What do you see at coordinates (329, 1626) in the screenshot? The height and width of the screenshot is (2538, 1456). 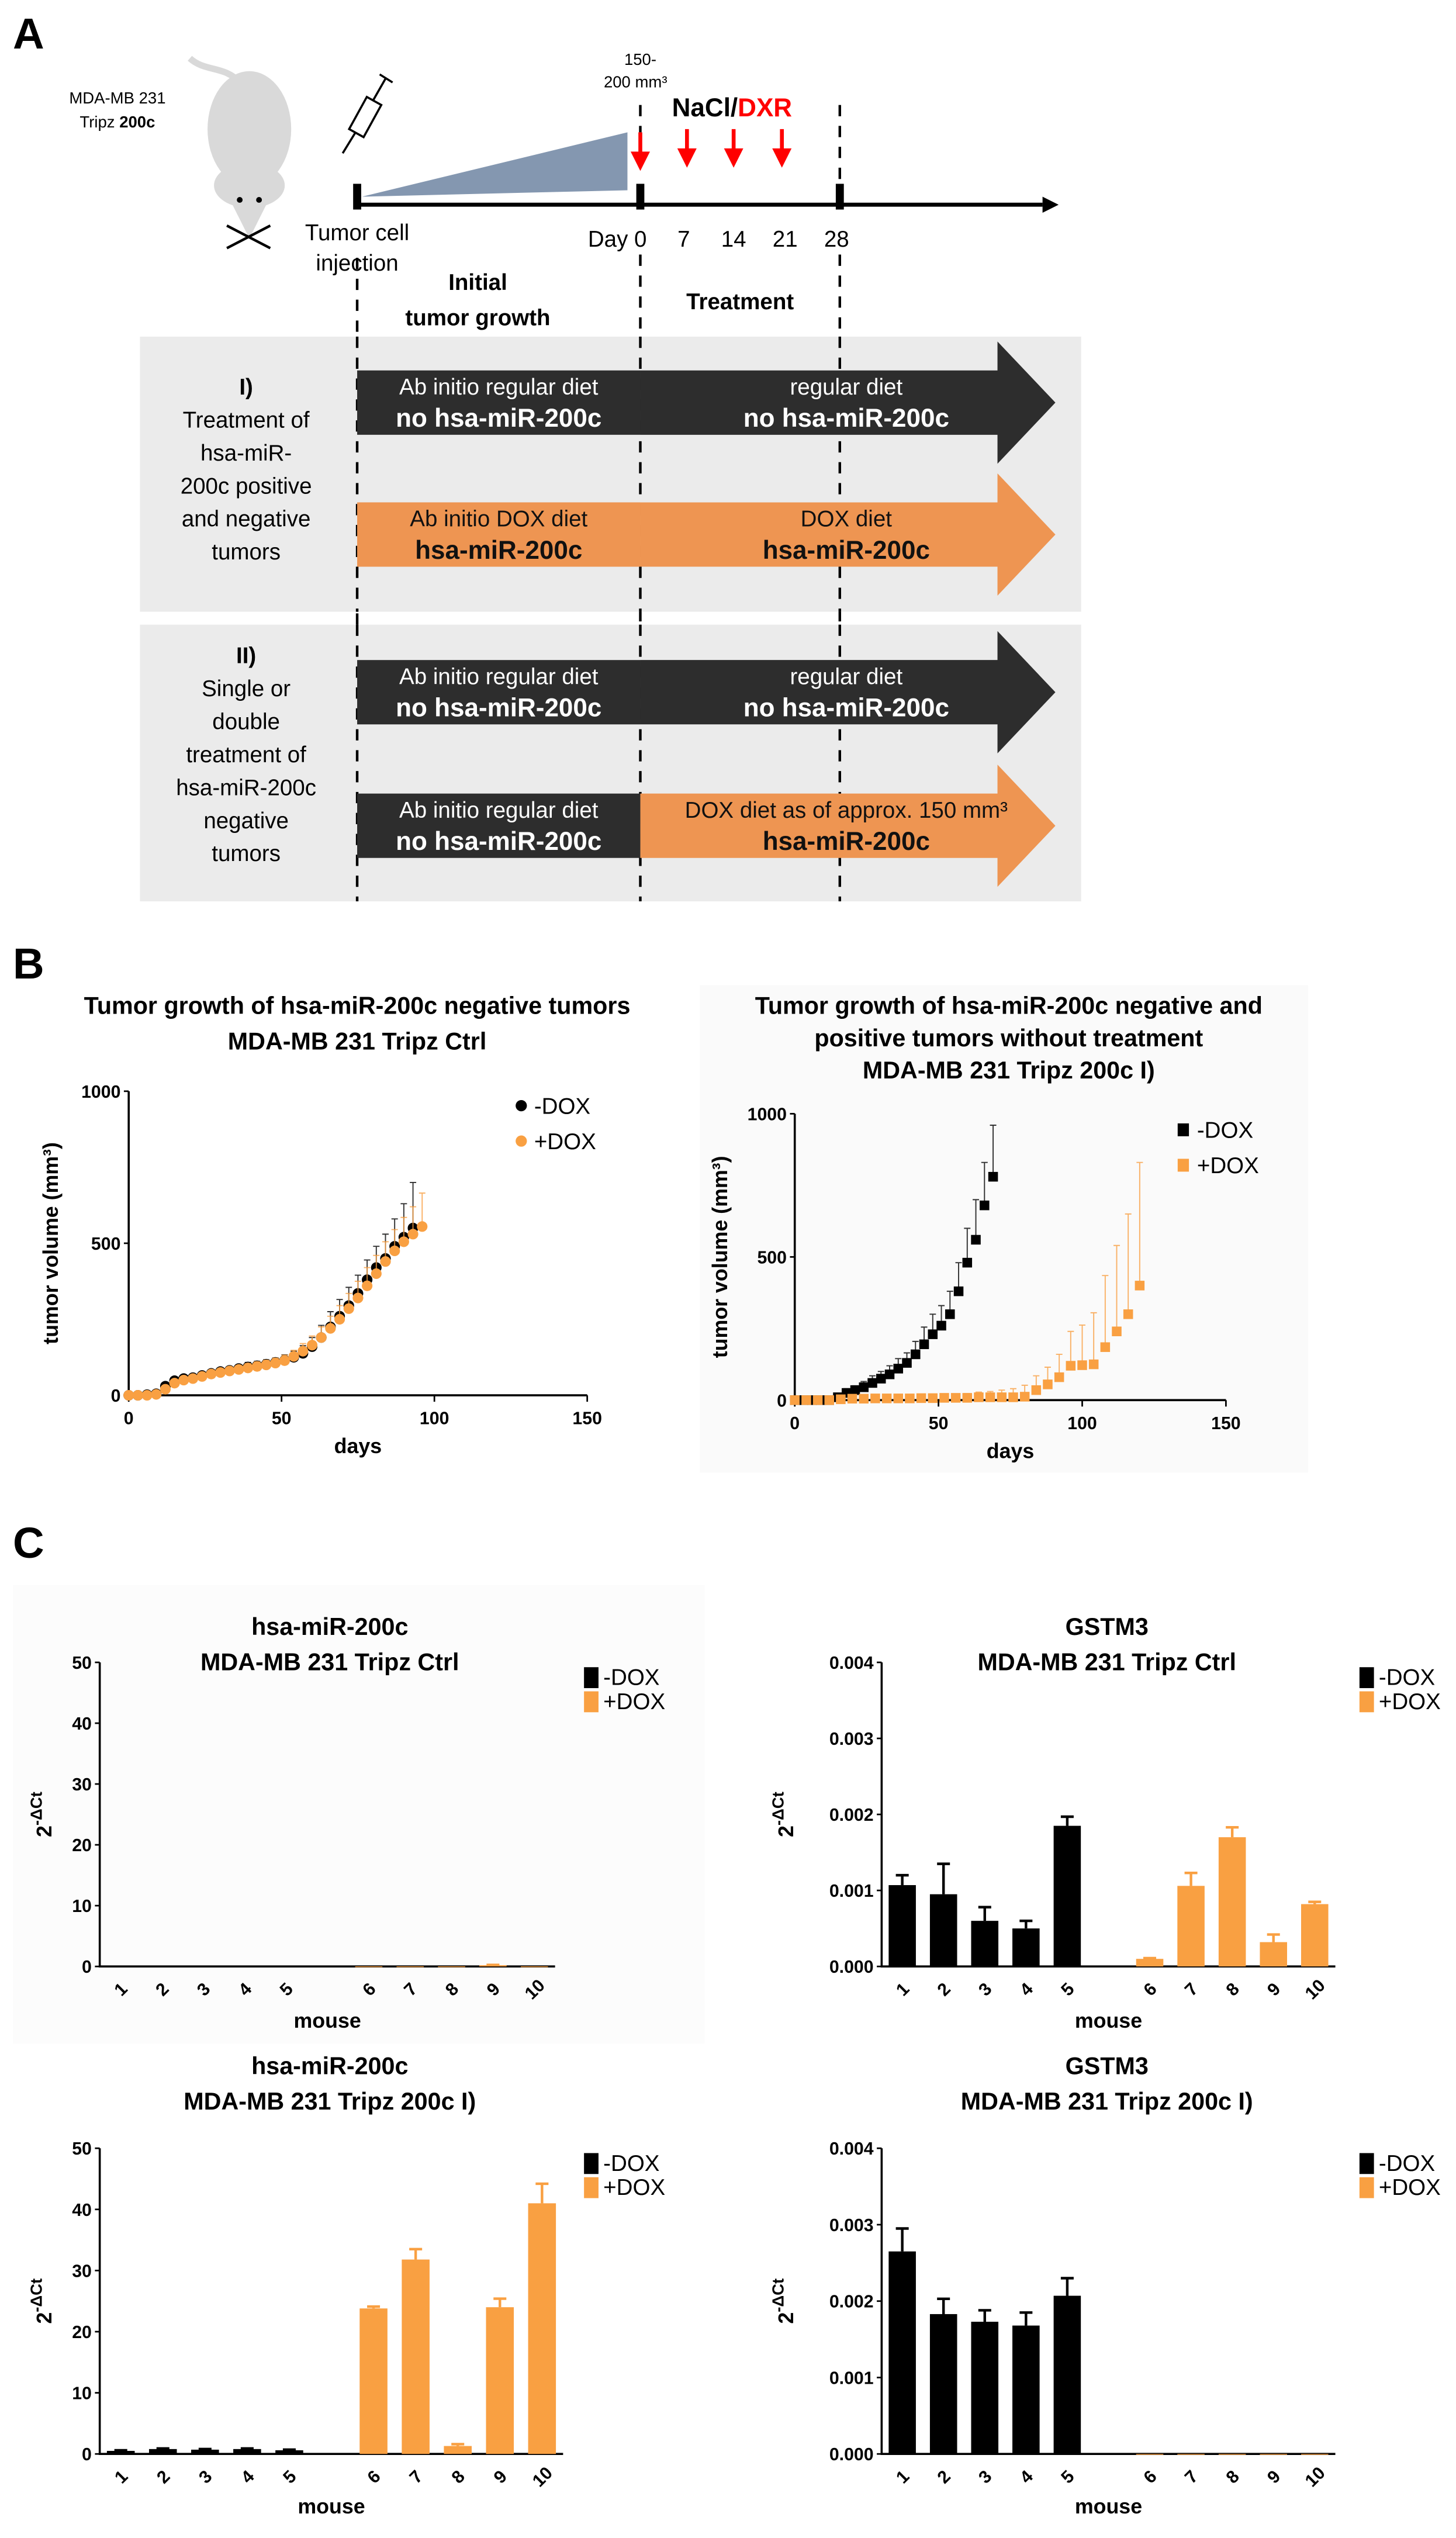 I see `chart-title: hsa-miR-200c` at bounding box center [329, 1626].